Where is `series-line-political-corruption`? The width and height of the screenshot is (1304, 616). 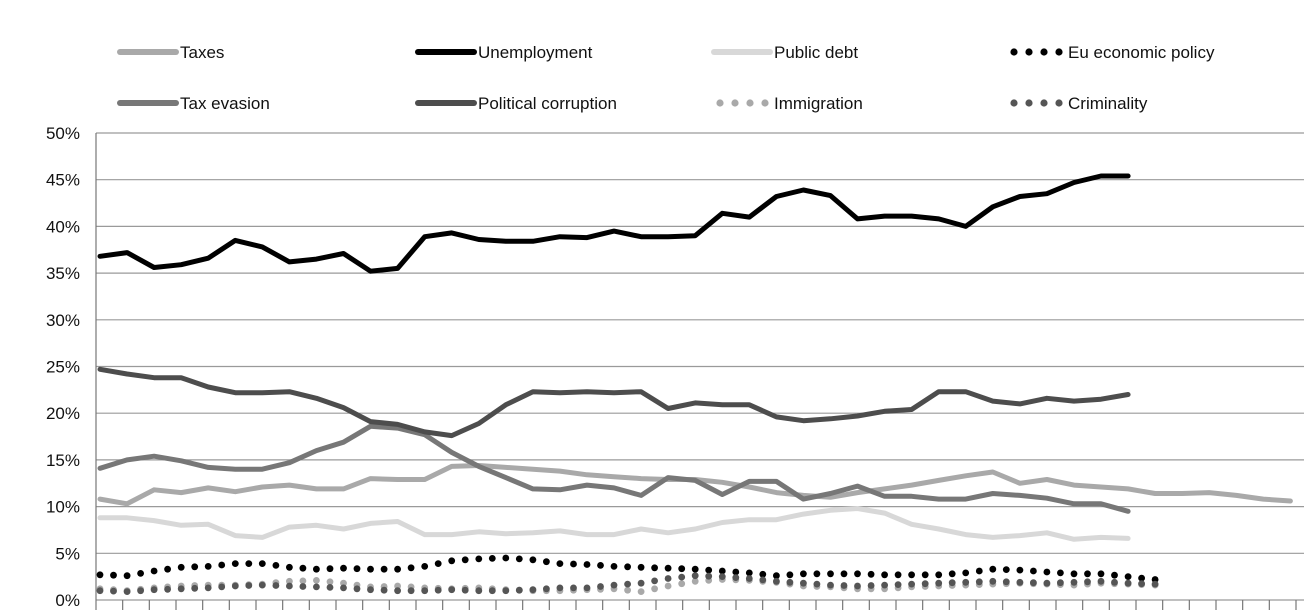
series-line-political-corruption is located at coordinates (614, 402).